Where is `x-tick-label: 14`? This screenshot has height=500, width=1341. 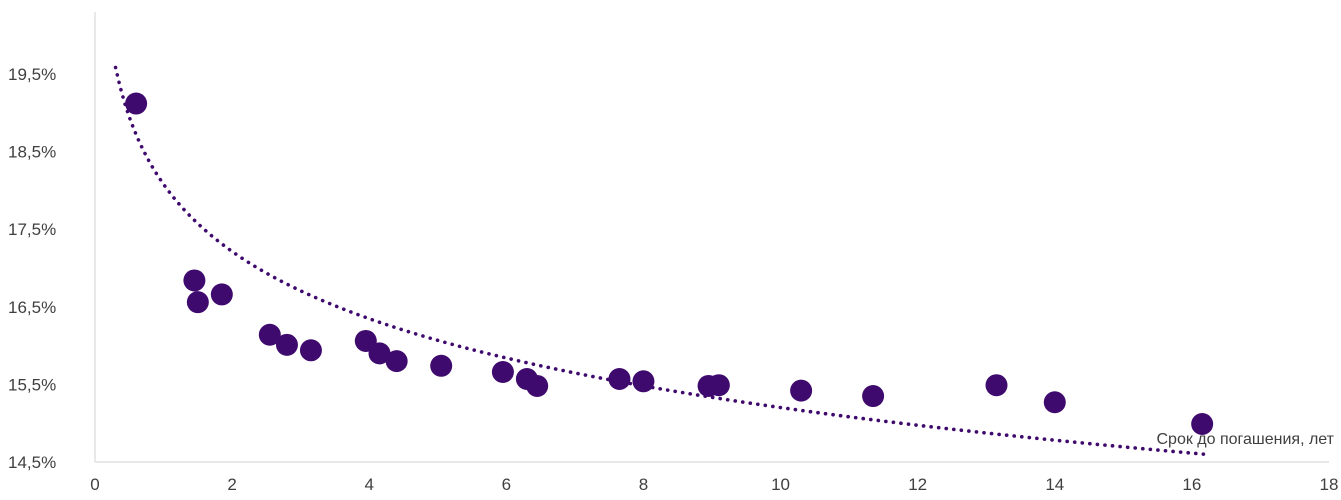 x-tick-label: 14 is located at coordinates (1054, 484).